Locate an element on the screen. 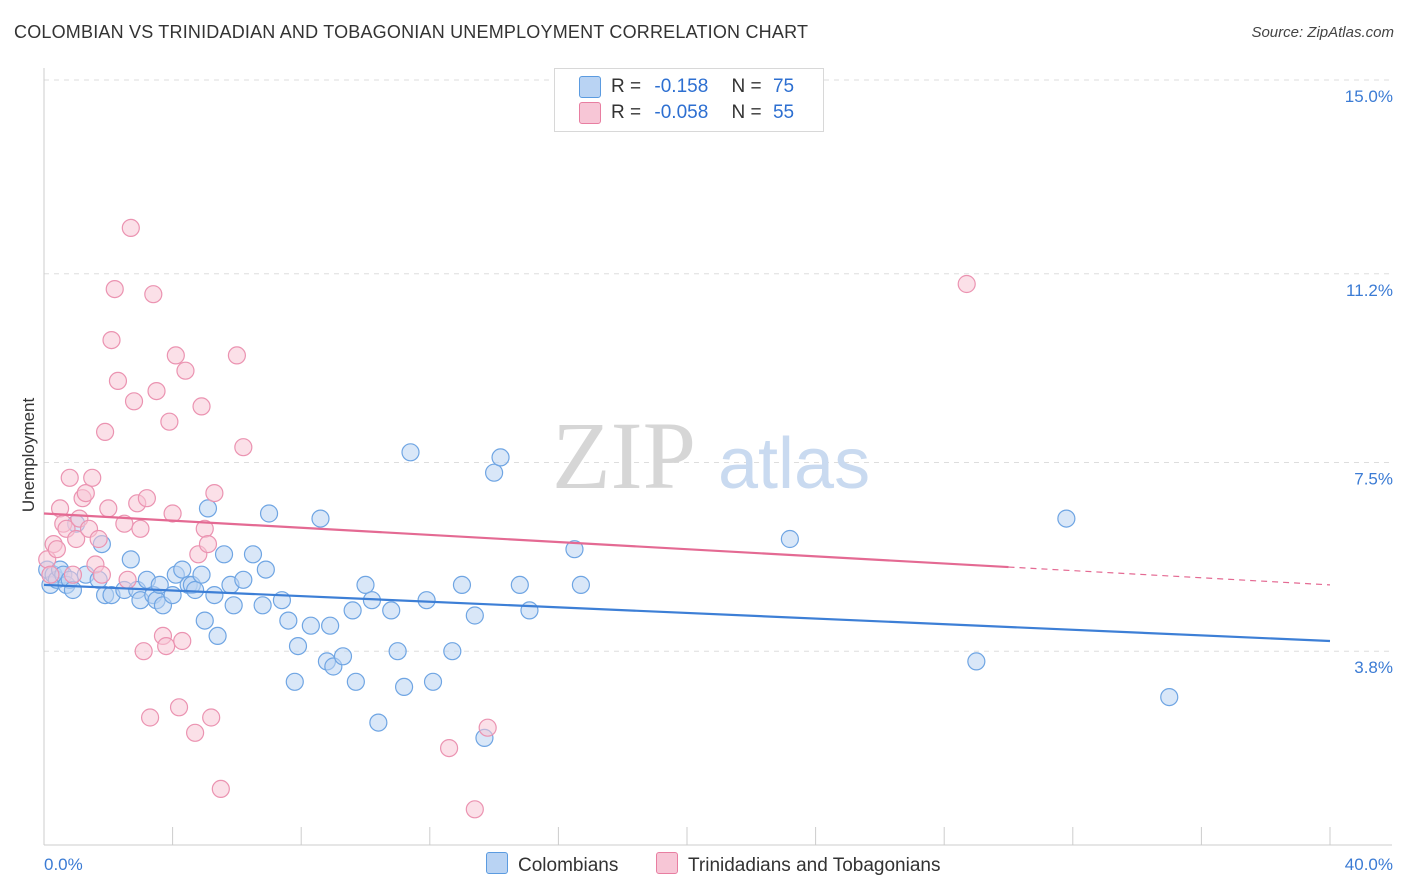 The width and height of the screenshot is (1406, 892). trinidadians-legend-swatch is located at coordinates (667, 863).